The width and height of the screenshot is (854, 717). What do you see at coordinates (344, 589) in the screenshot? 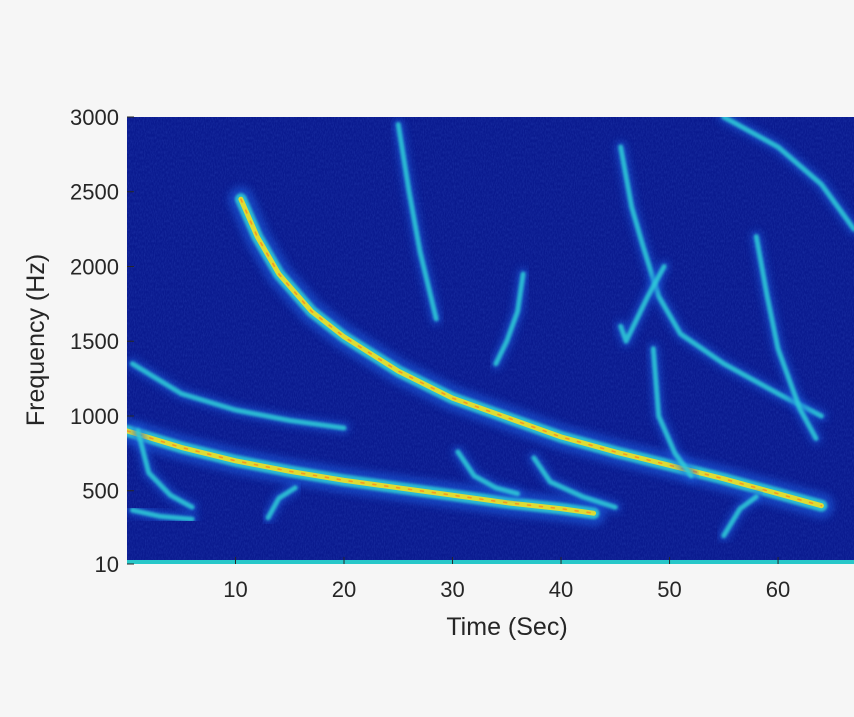
I see `x-tick-label: 20` at bounding box center [344, 589].